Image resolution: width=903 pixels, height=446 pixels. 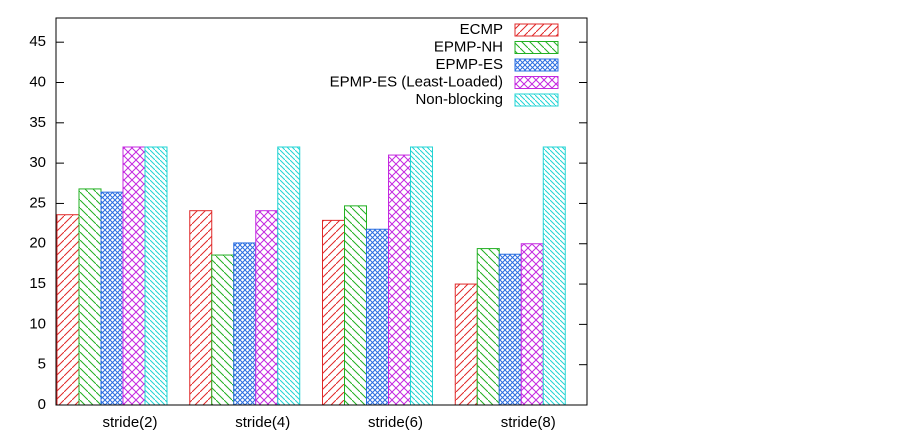 I want to click on legend-label: EPMP-NH, so click(x=468, y=46).